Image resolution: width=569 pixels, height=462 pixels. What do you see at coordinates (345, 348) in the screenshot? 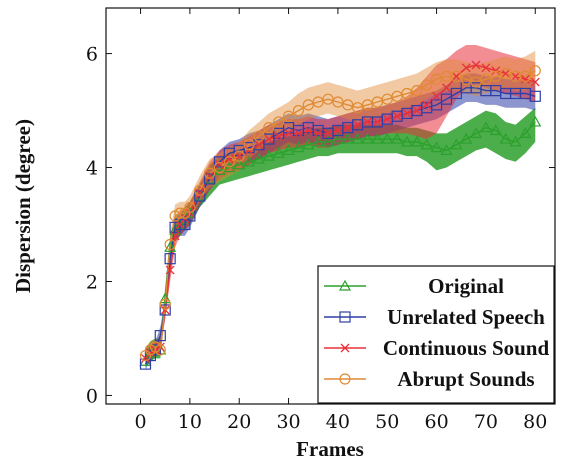
I see `legend-marker-continuous-sound` at bounding box center [345, 348].